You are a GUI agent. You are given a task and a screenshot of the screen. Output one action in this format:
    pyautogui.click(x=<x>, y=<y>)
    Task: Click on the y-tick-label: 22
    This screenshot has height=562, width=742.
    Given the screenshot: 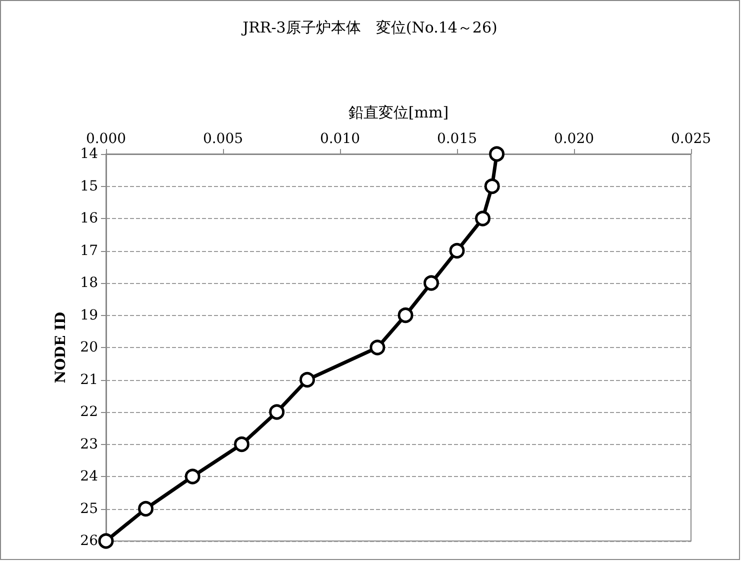 What is the action you would take?
    pyautogui.click(x=89, y=412)
    